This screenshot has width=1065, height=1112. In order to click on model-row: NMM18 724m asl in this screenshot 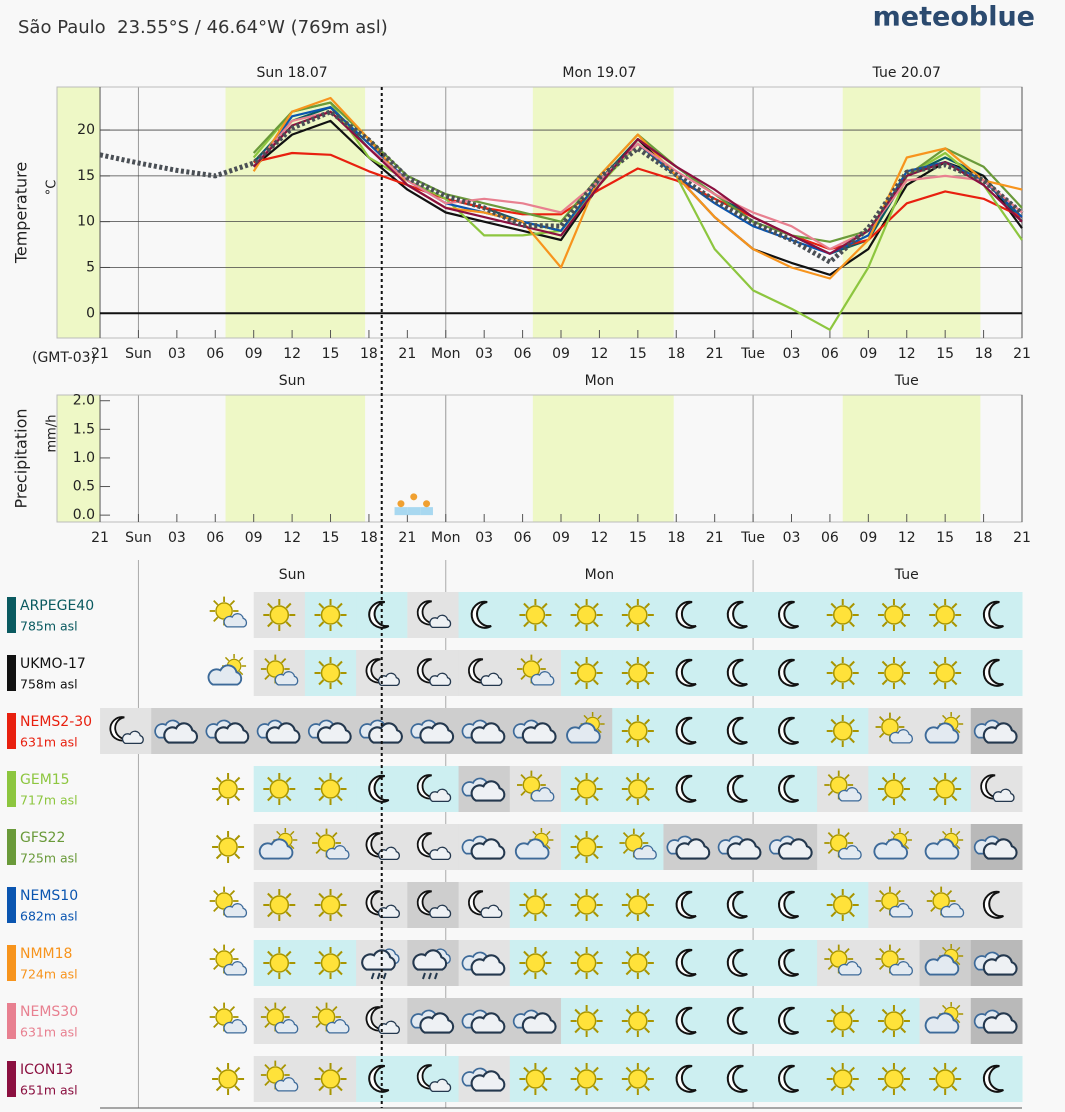, I will do `click(515, 963)`.